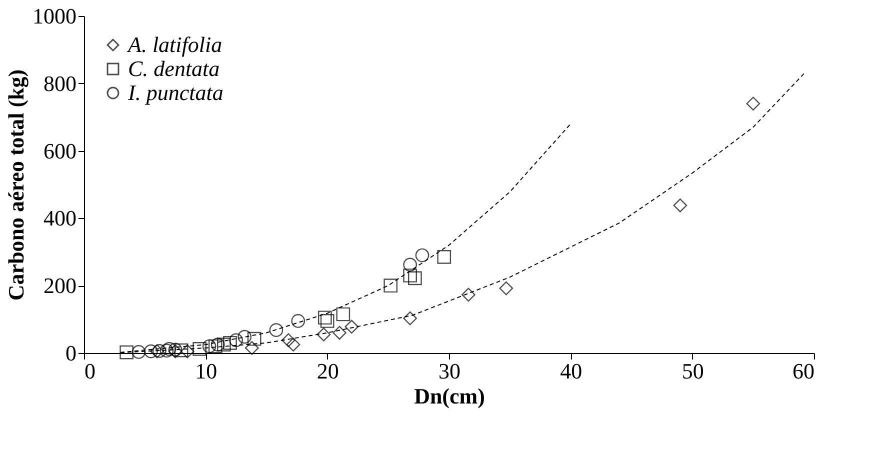 The height and width of the screenshot is (449, 884). Describe the element at coordinates (60, 285) in the screenshot. I see `y-tick-label: 200` at that location.